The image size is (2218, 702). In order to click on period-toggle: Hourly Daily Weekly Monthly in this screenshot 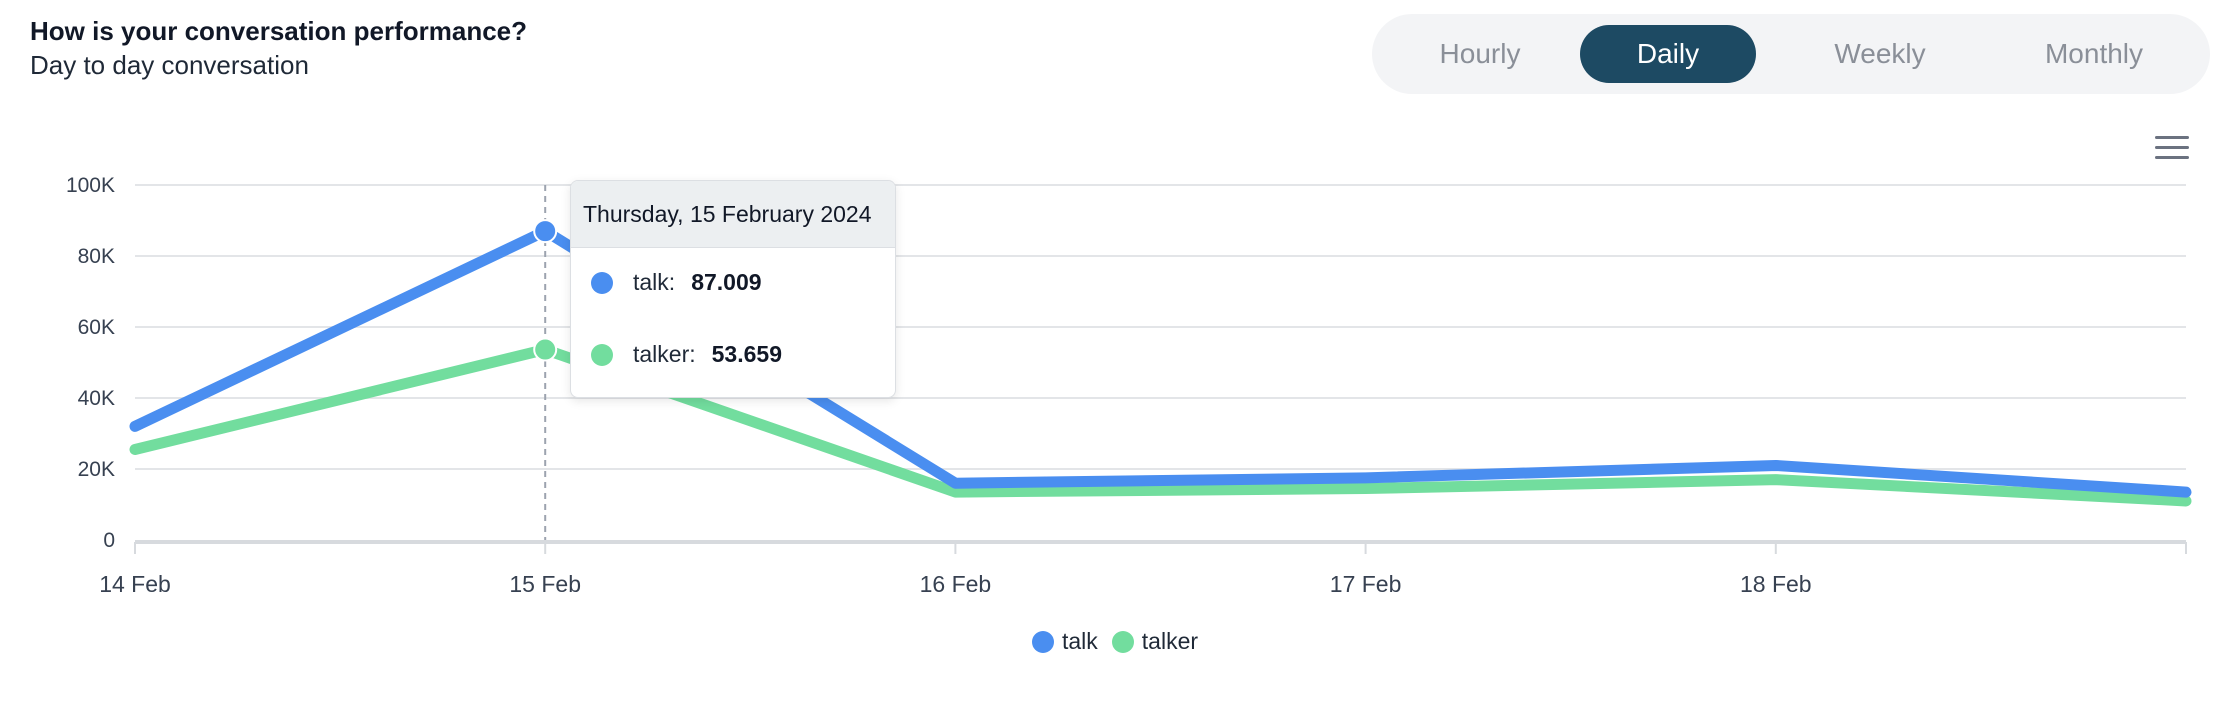, I will do `click(1791, 54)`.